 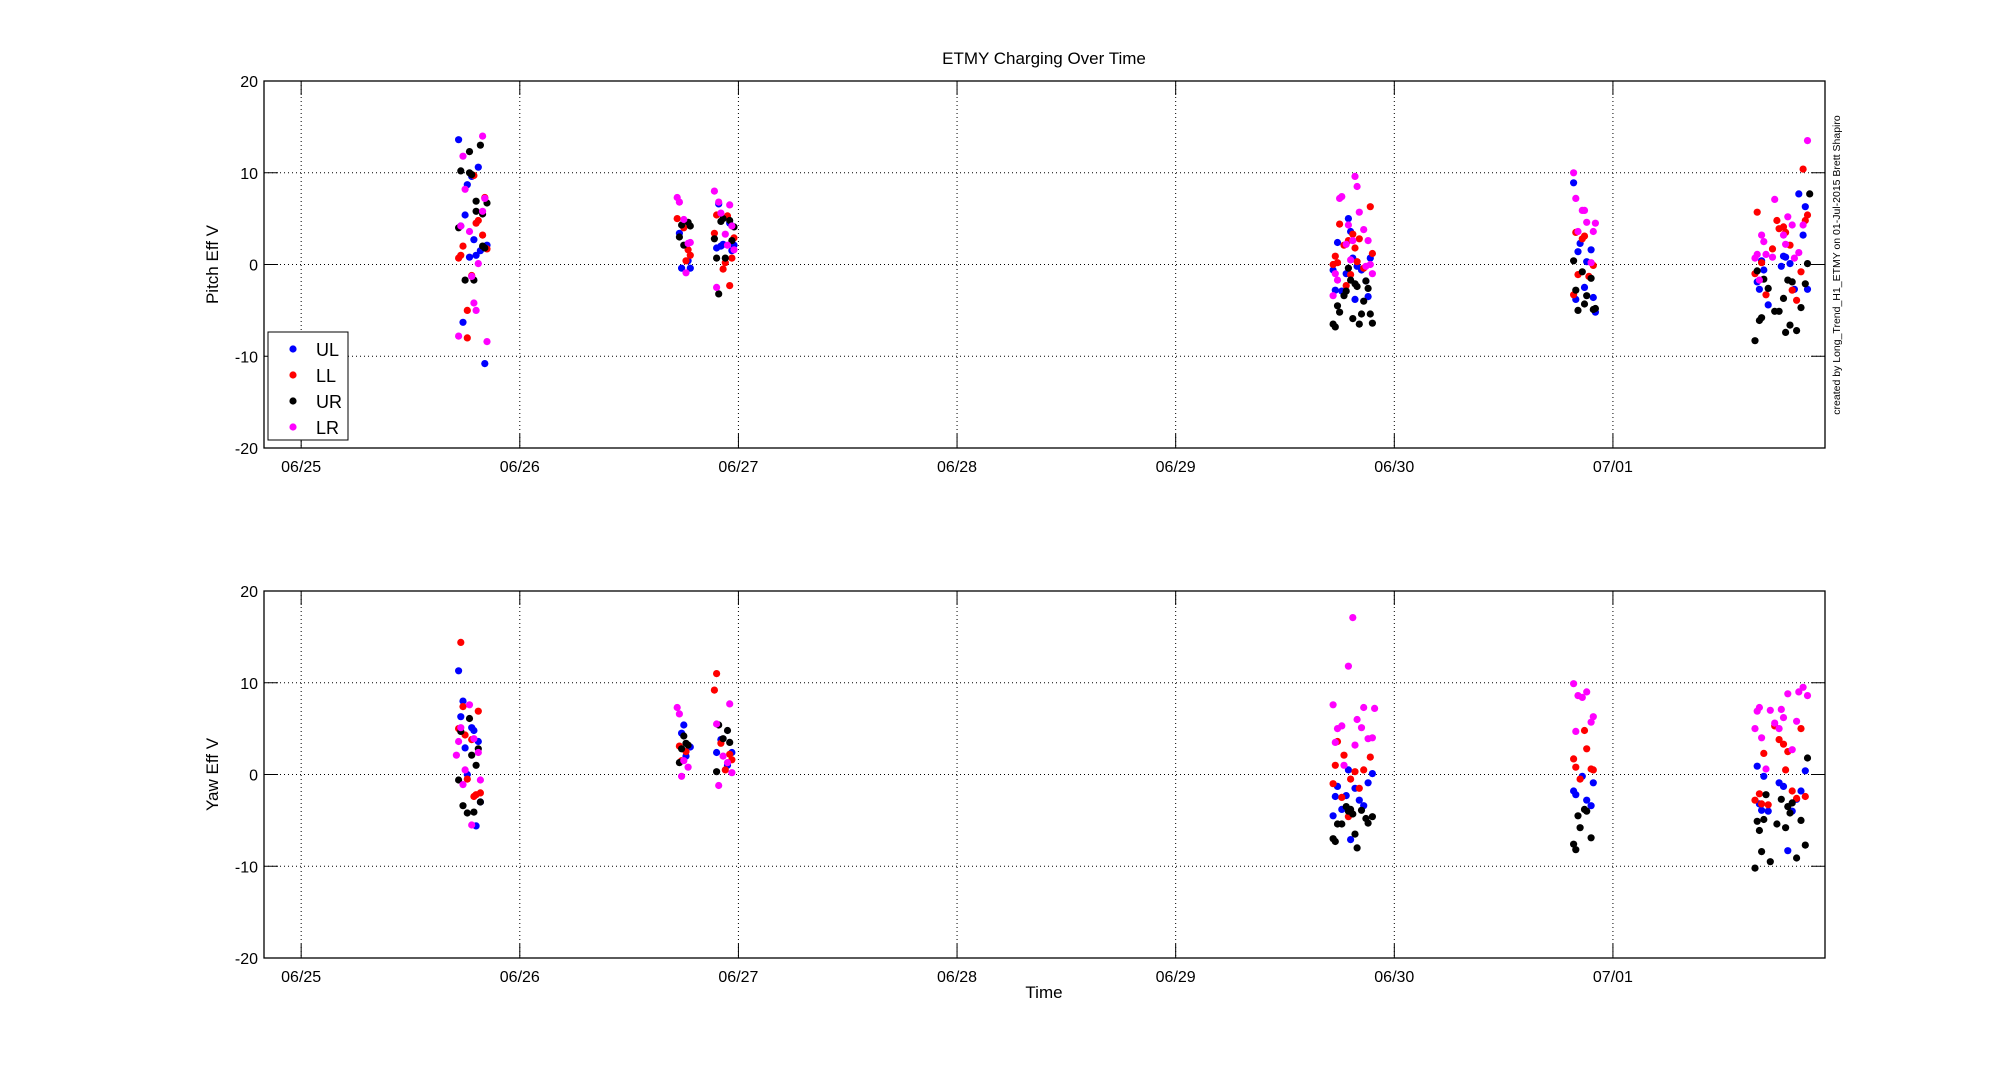 I want to click on y-tick-label: 10, so click(x=249, y=684).